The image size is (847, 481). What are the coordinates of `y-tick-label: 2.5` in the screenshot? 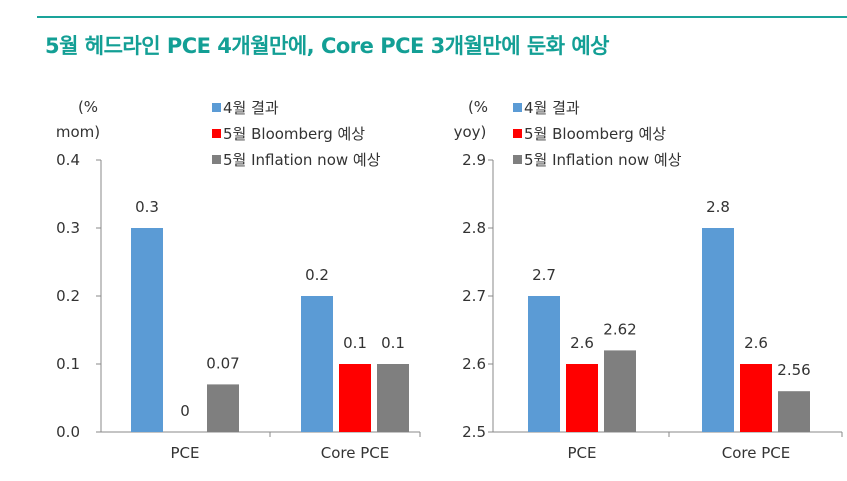 It's located at (474, 432).